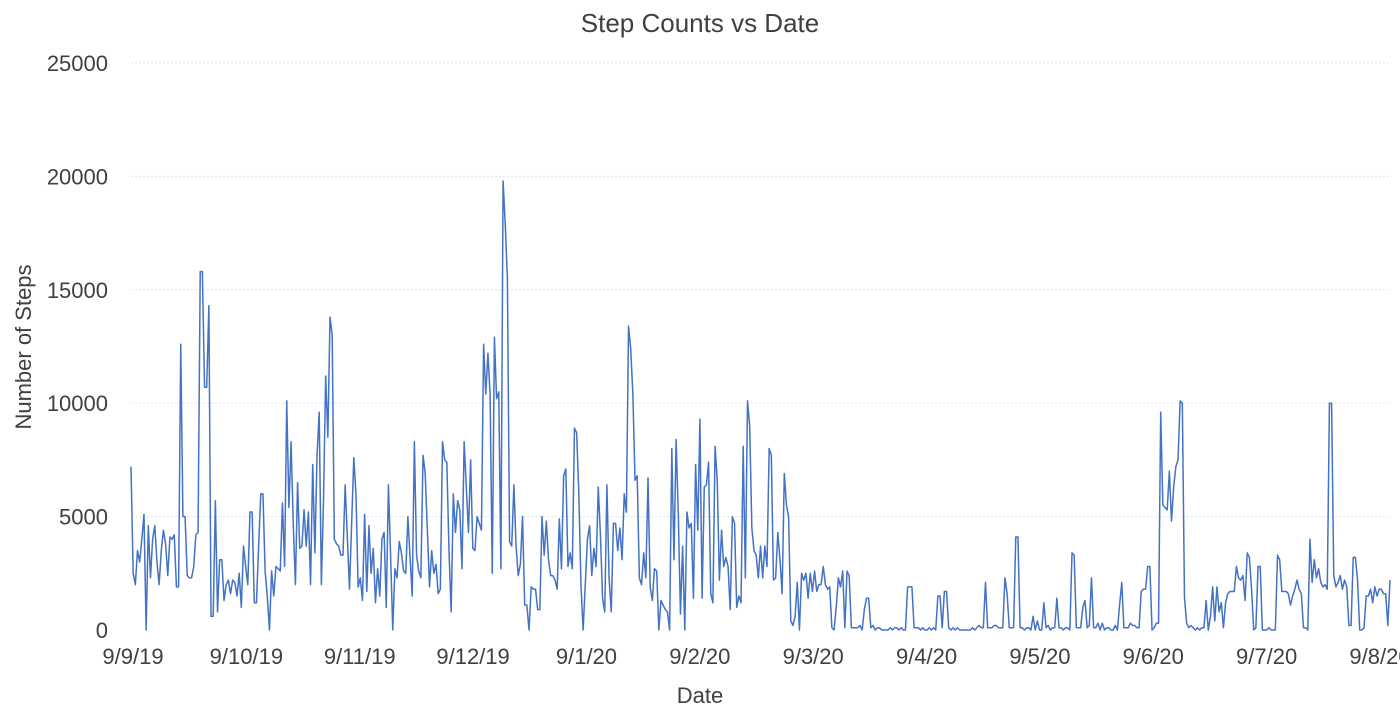 This screenshot has width=1400, height=719. I want to click on y-tick-label: 10000, so click(77, 403).